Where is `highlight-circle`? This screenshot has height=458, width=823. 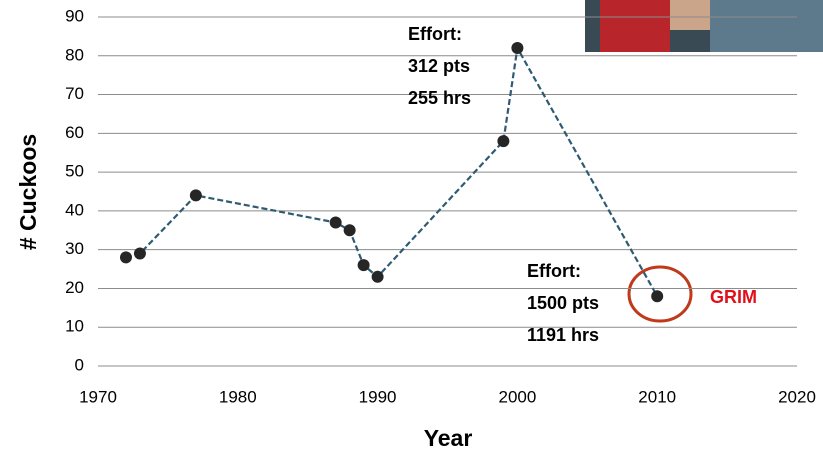 highlight-circle is located at coordinates (660, 294).